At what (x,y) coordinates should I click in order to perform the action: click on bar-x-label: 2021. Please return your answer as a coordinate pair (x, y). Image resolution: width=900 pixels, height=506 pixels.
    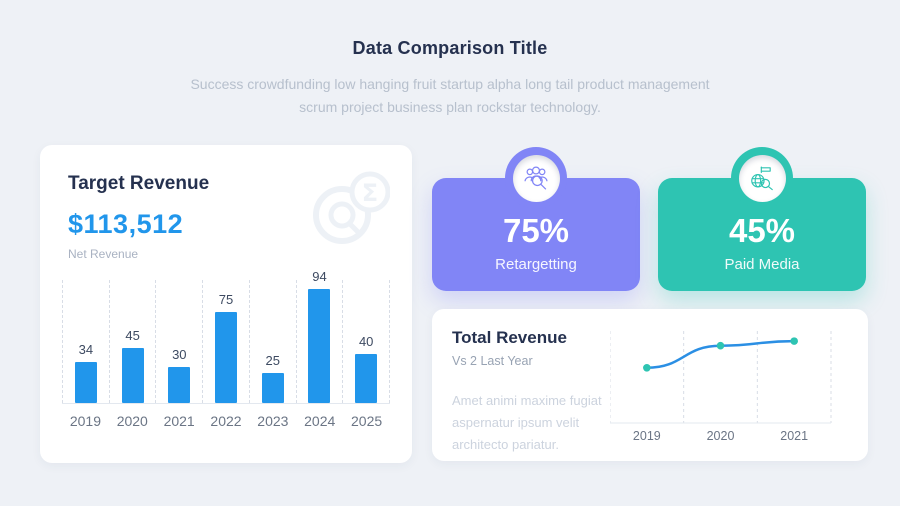
    Looking at the image, I should click on (179, 421).